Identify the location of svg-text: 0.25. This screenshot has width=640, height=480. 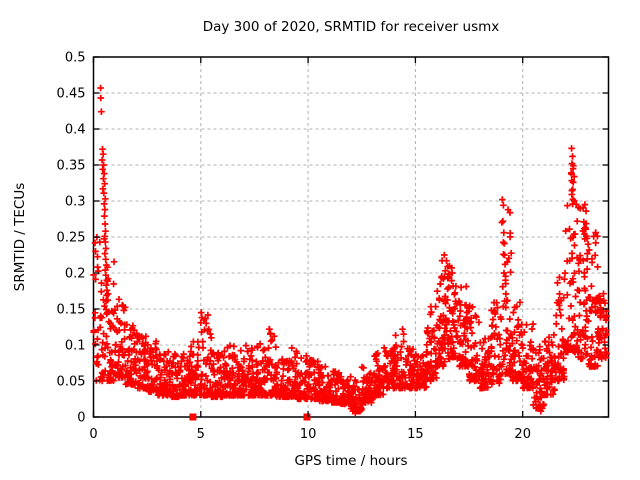
(71, 238).